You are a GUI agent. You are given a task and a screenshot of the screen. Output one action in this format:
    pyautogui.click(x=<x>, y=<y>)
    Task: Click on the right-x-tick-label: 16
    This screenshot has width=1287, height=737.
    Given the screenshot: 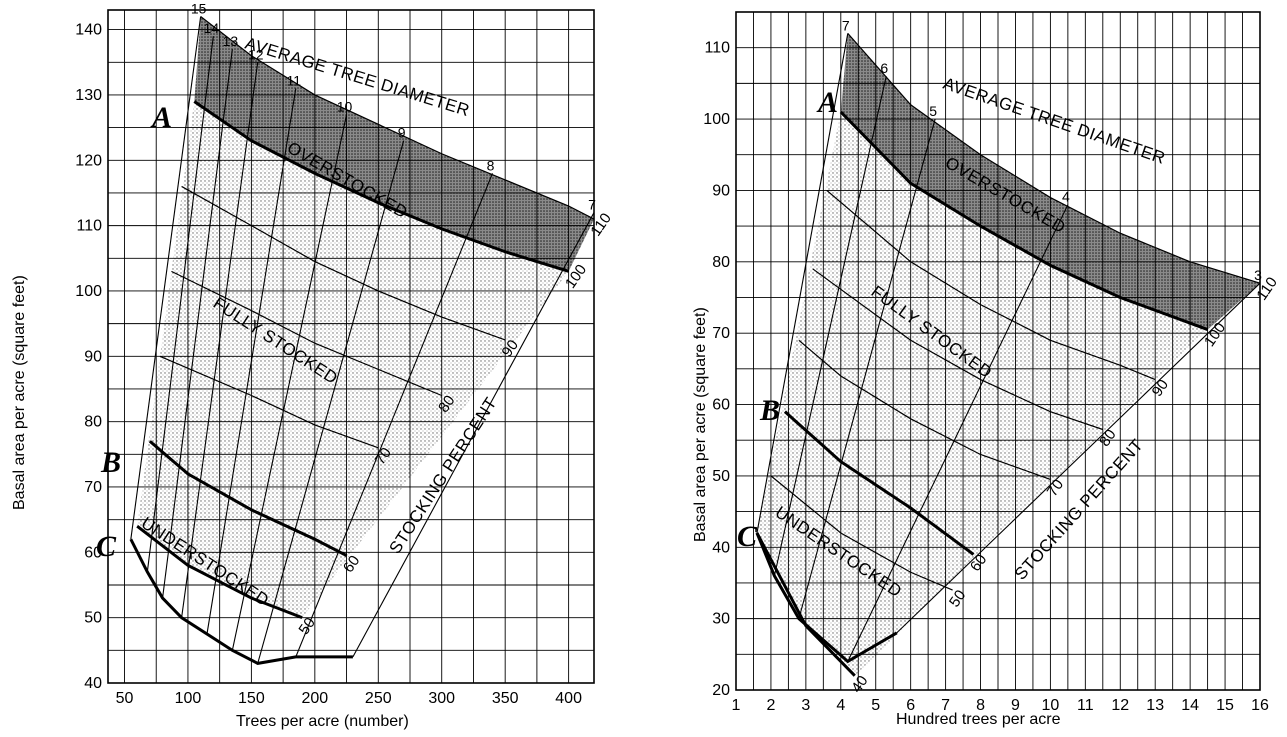 What is the action you would take?
    pyautogui.click(x=1260, y=705)
    